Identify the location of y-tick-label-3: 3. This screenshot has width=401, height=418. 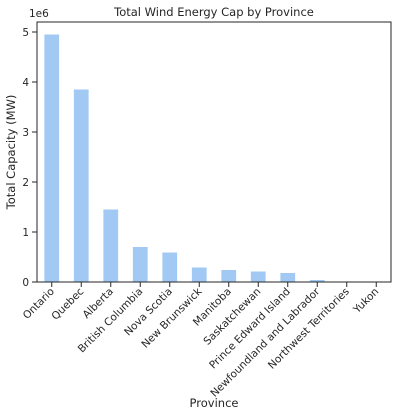
(25, 133).